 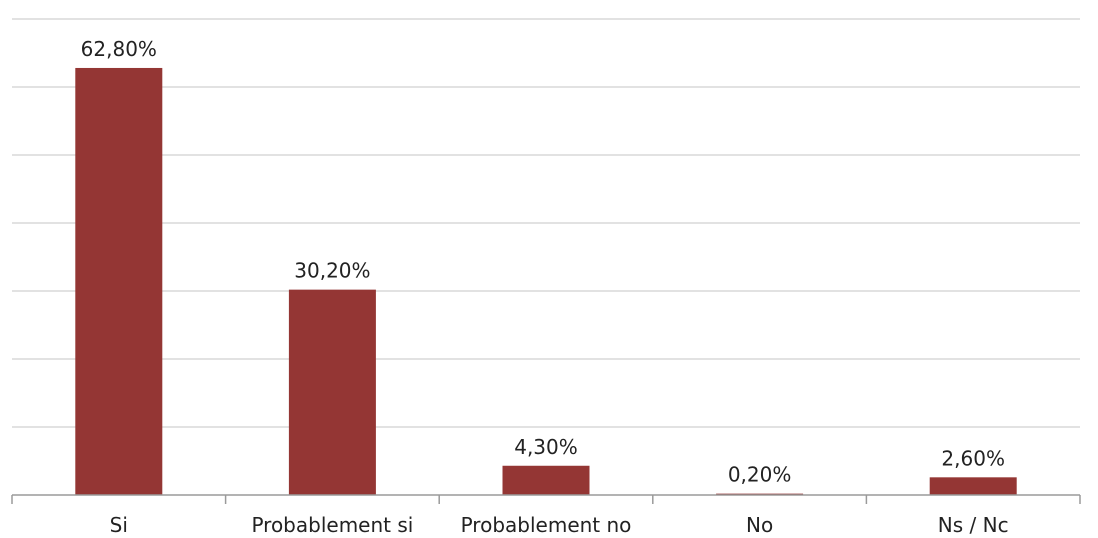 What do you see at coordinates (332, 271) in the screenshot?
I see `data-label: 30,20%` at bounding box center [332, 271].